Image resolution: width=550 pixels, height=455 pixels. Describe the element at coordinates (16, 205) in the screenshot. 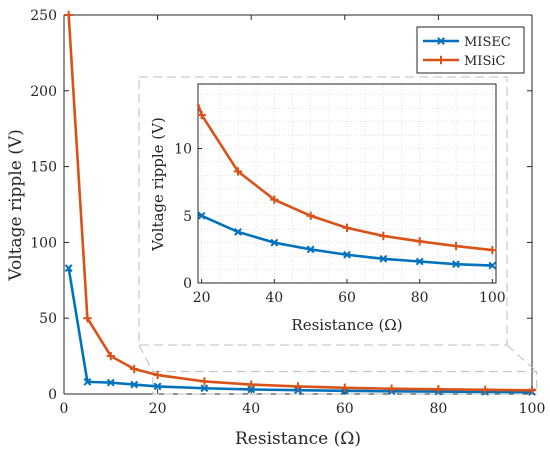

I see `main-y-axis-label: Voltage ripple (V)` at that location.